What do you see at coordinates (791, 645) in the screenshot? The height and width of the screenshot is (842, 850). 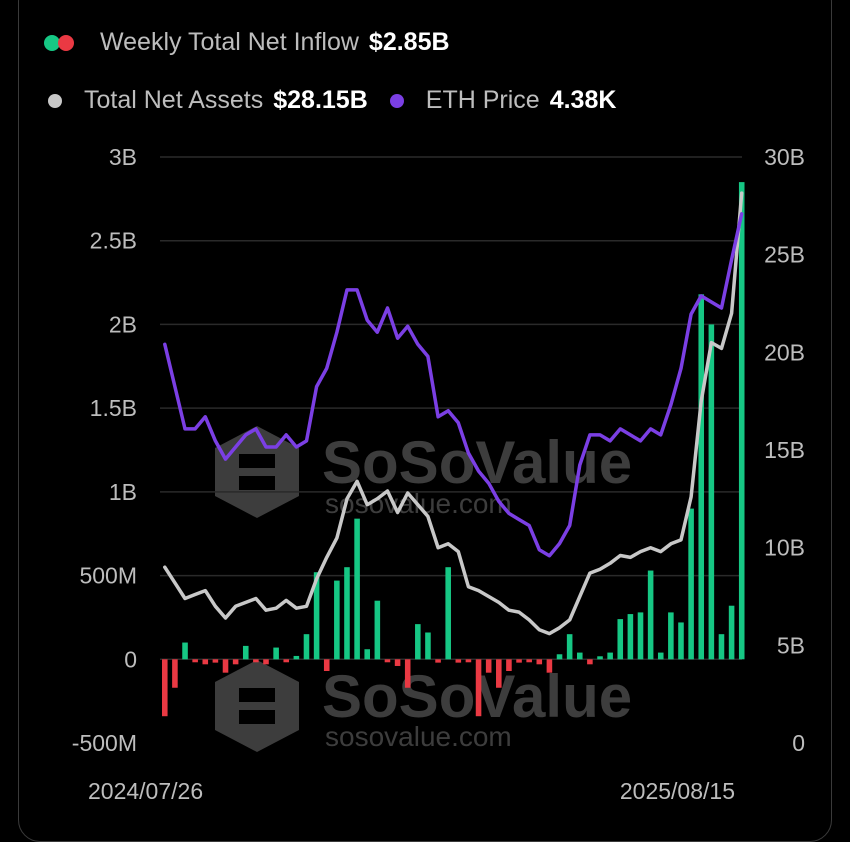 I see `right-tick-label: 5B` at bounding box center [791, 645].